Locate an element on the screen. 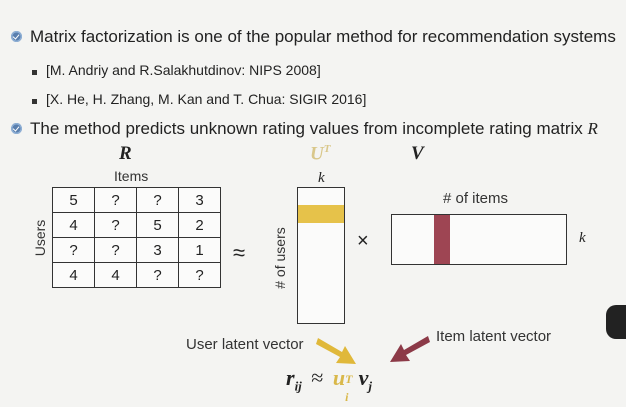 The image size is (626, 407). rating-matrix: 5?? 3 4? 5 2?? 3 1 4 4?? is located at coordinates (136, 237).